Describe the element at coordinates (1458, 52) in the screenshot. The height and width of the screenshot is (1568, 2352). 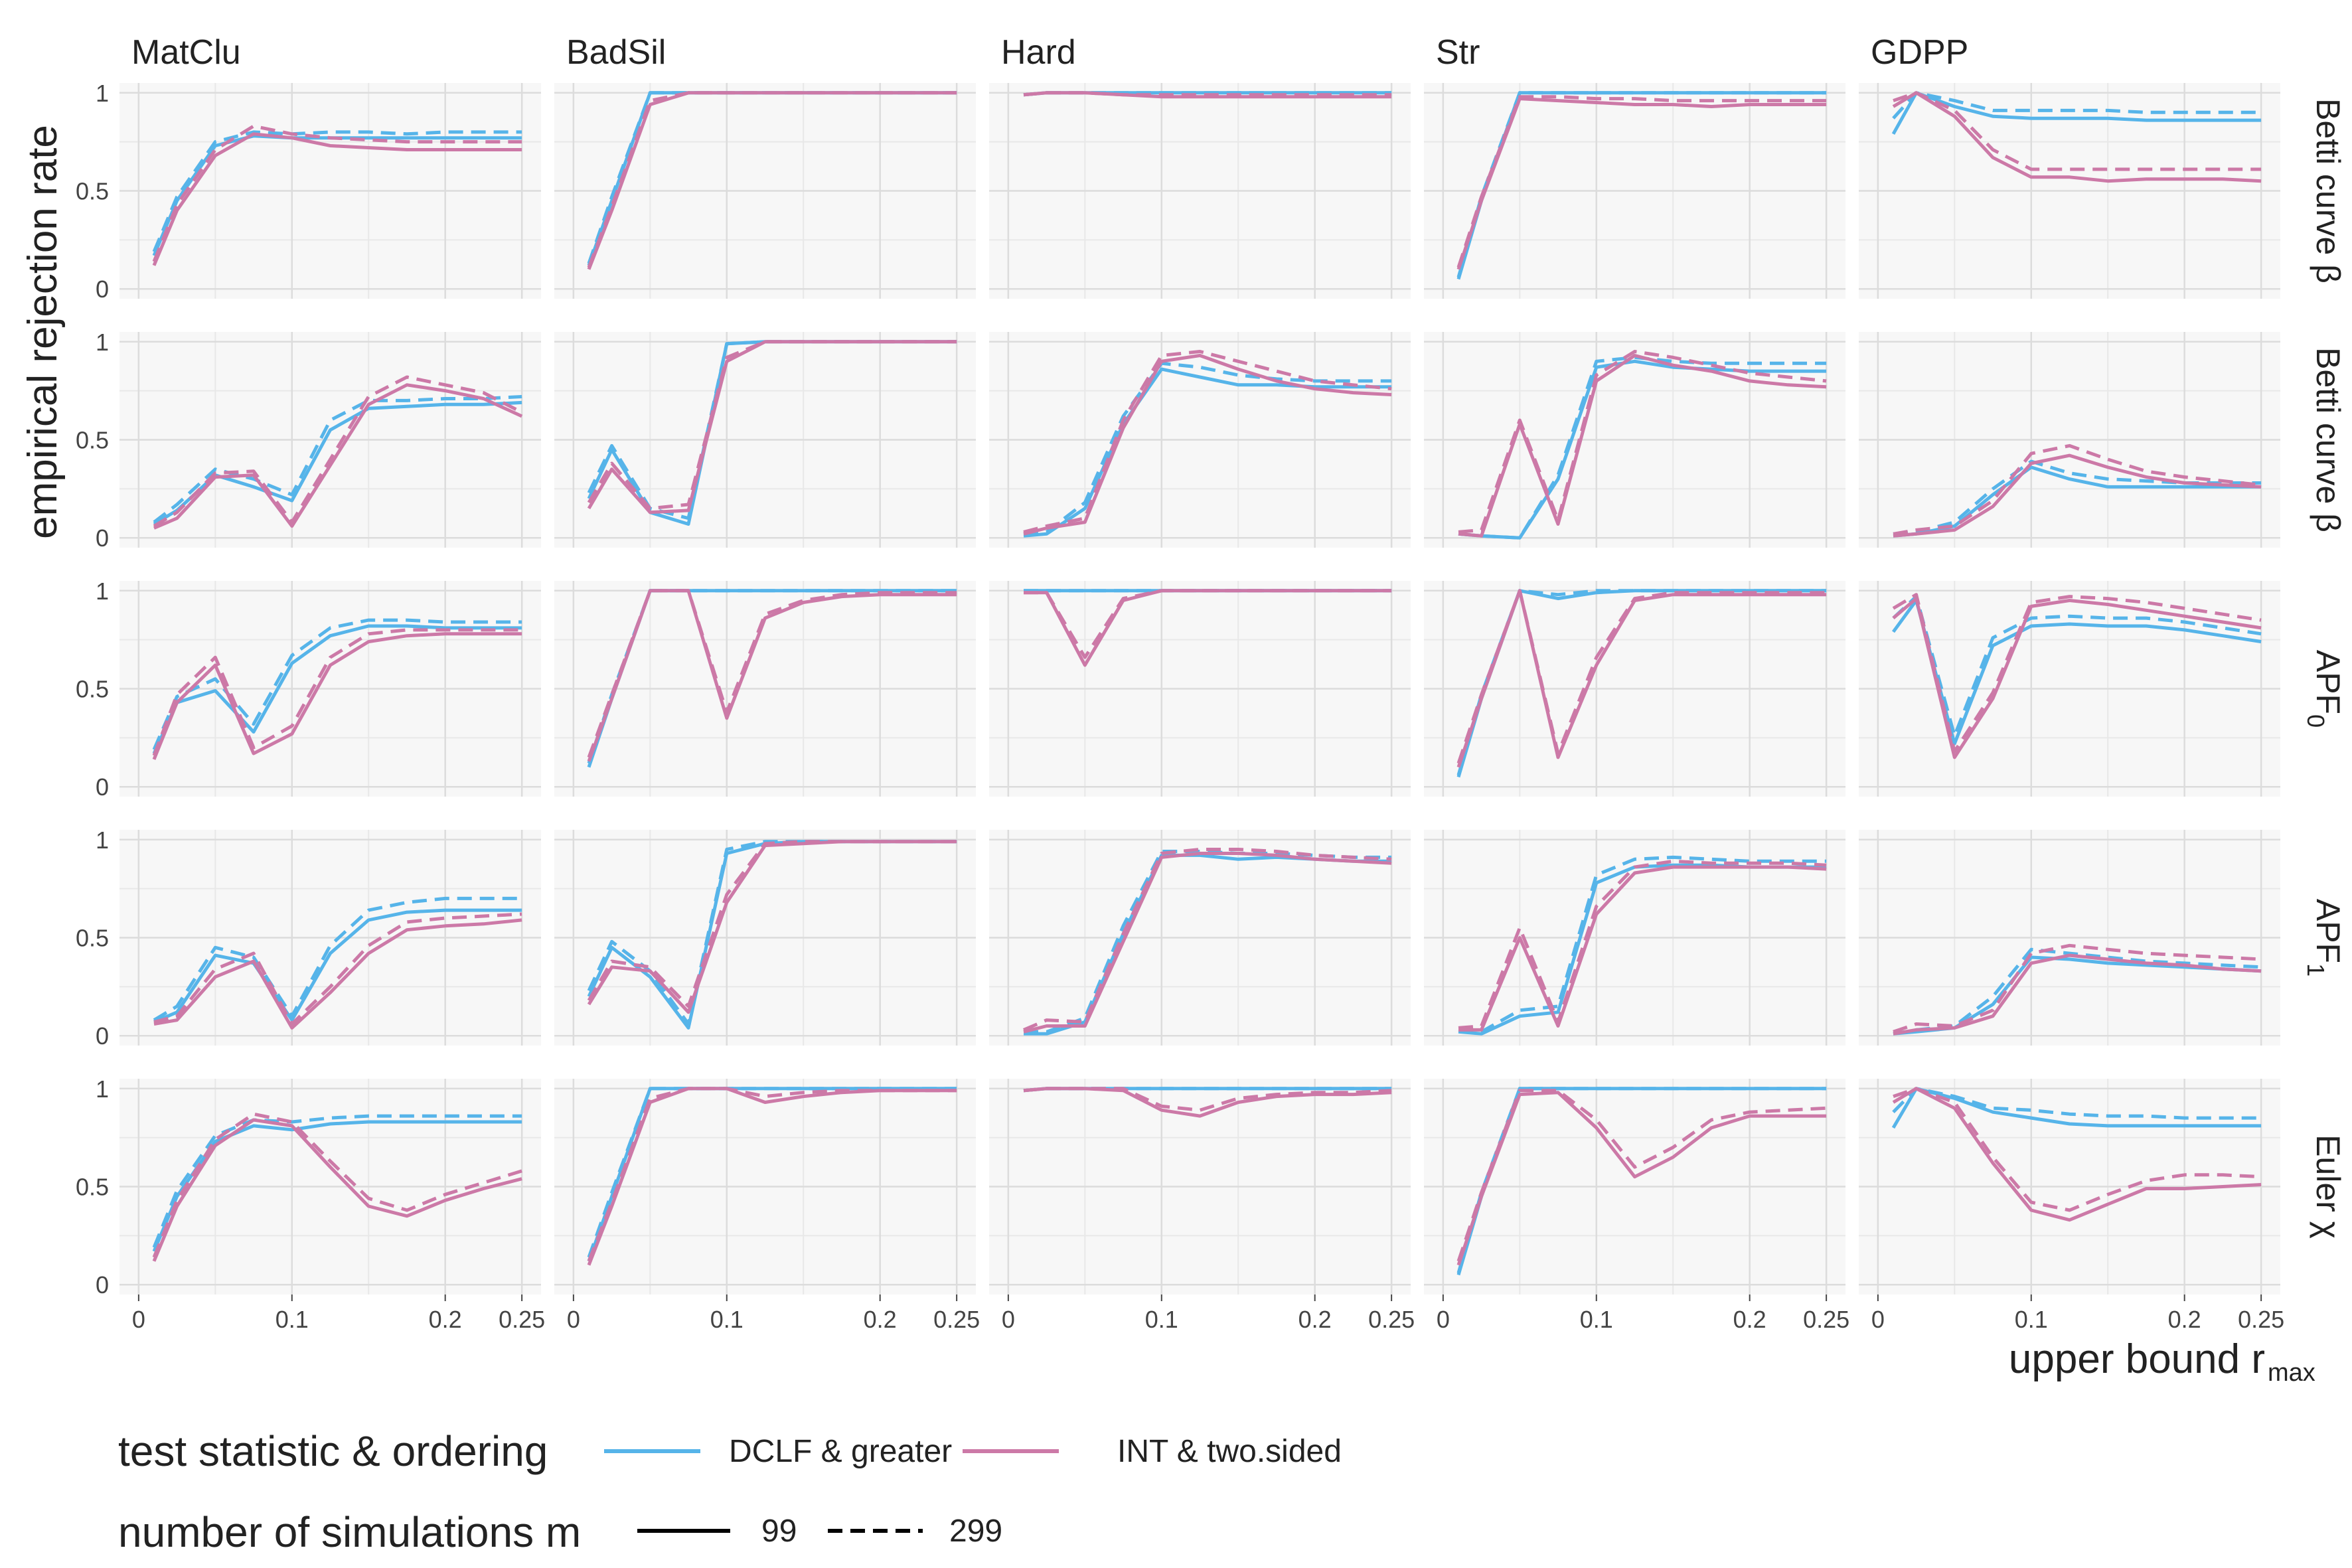
I see `strip-label-str: Str` at that location.